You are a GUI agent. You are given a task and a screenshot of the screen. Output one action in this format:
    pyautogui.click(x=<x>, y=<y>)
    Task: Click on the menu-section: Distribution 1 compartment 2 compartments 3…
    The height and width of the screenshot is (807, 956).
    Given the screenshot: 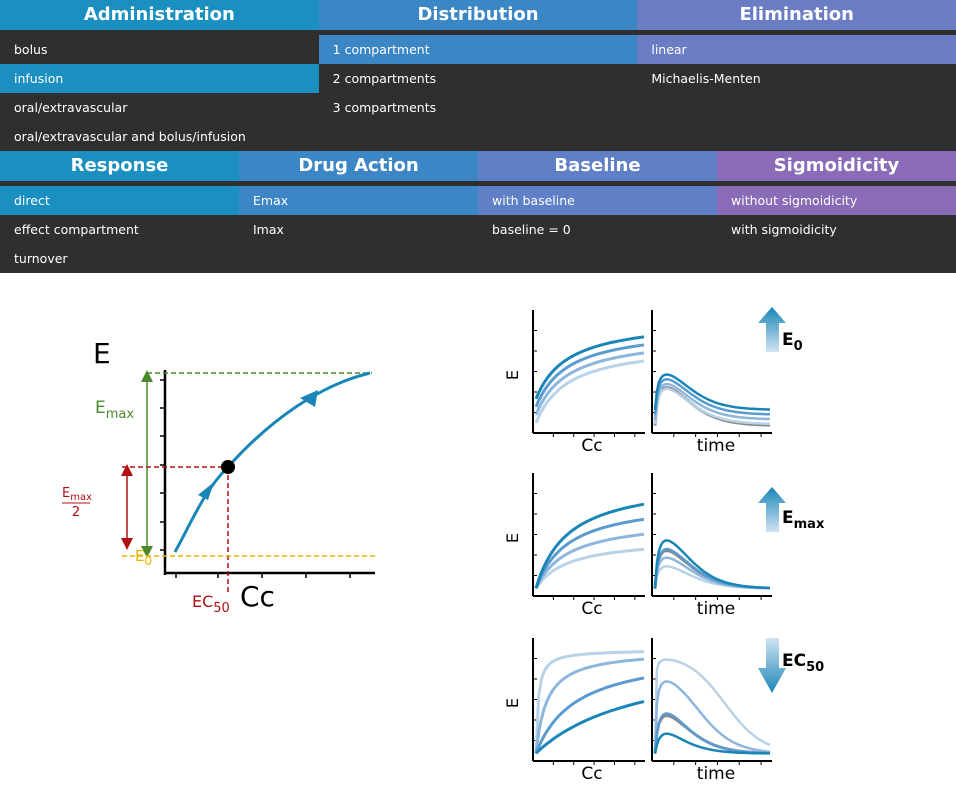 What is the action you would take?
    pyautogui.click(x=478, y=75)
    